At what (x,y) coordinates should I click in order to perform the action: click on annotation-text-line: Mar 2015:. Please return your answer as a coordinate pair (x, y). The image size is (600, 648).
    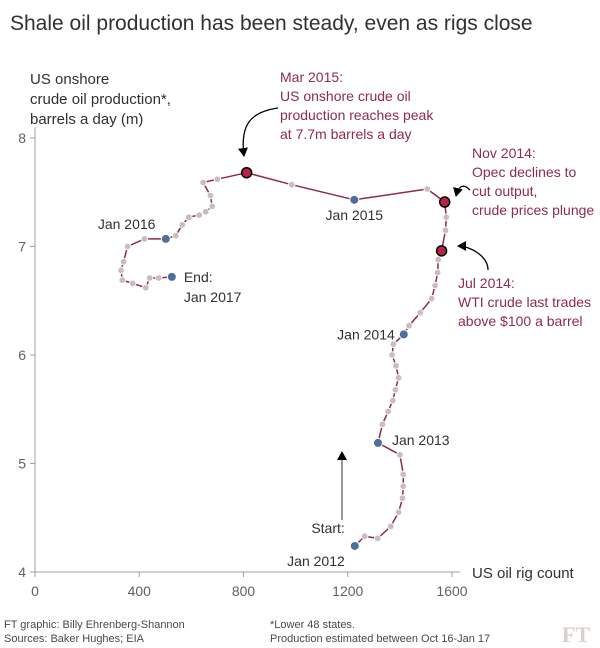
    Looking at the image, I should click on (311, 77).